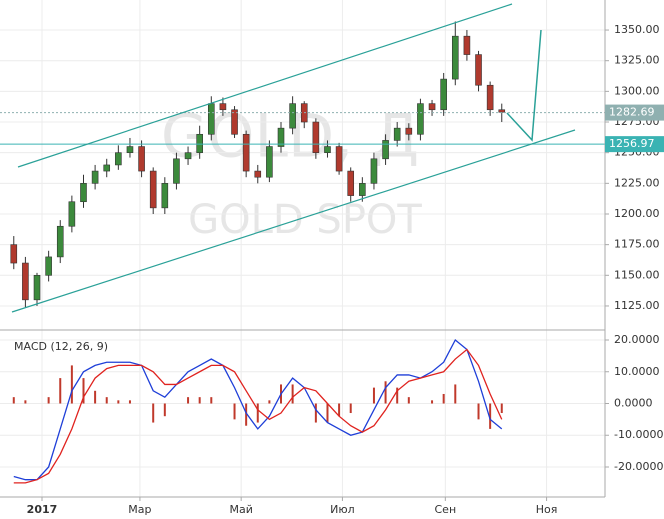 The image size is (664, 519). What do you see at coordinates (637, 29) in the screenshot?
I see `y-tick-label: 1350.00` at bounding box center [637, 29].